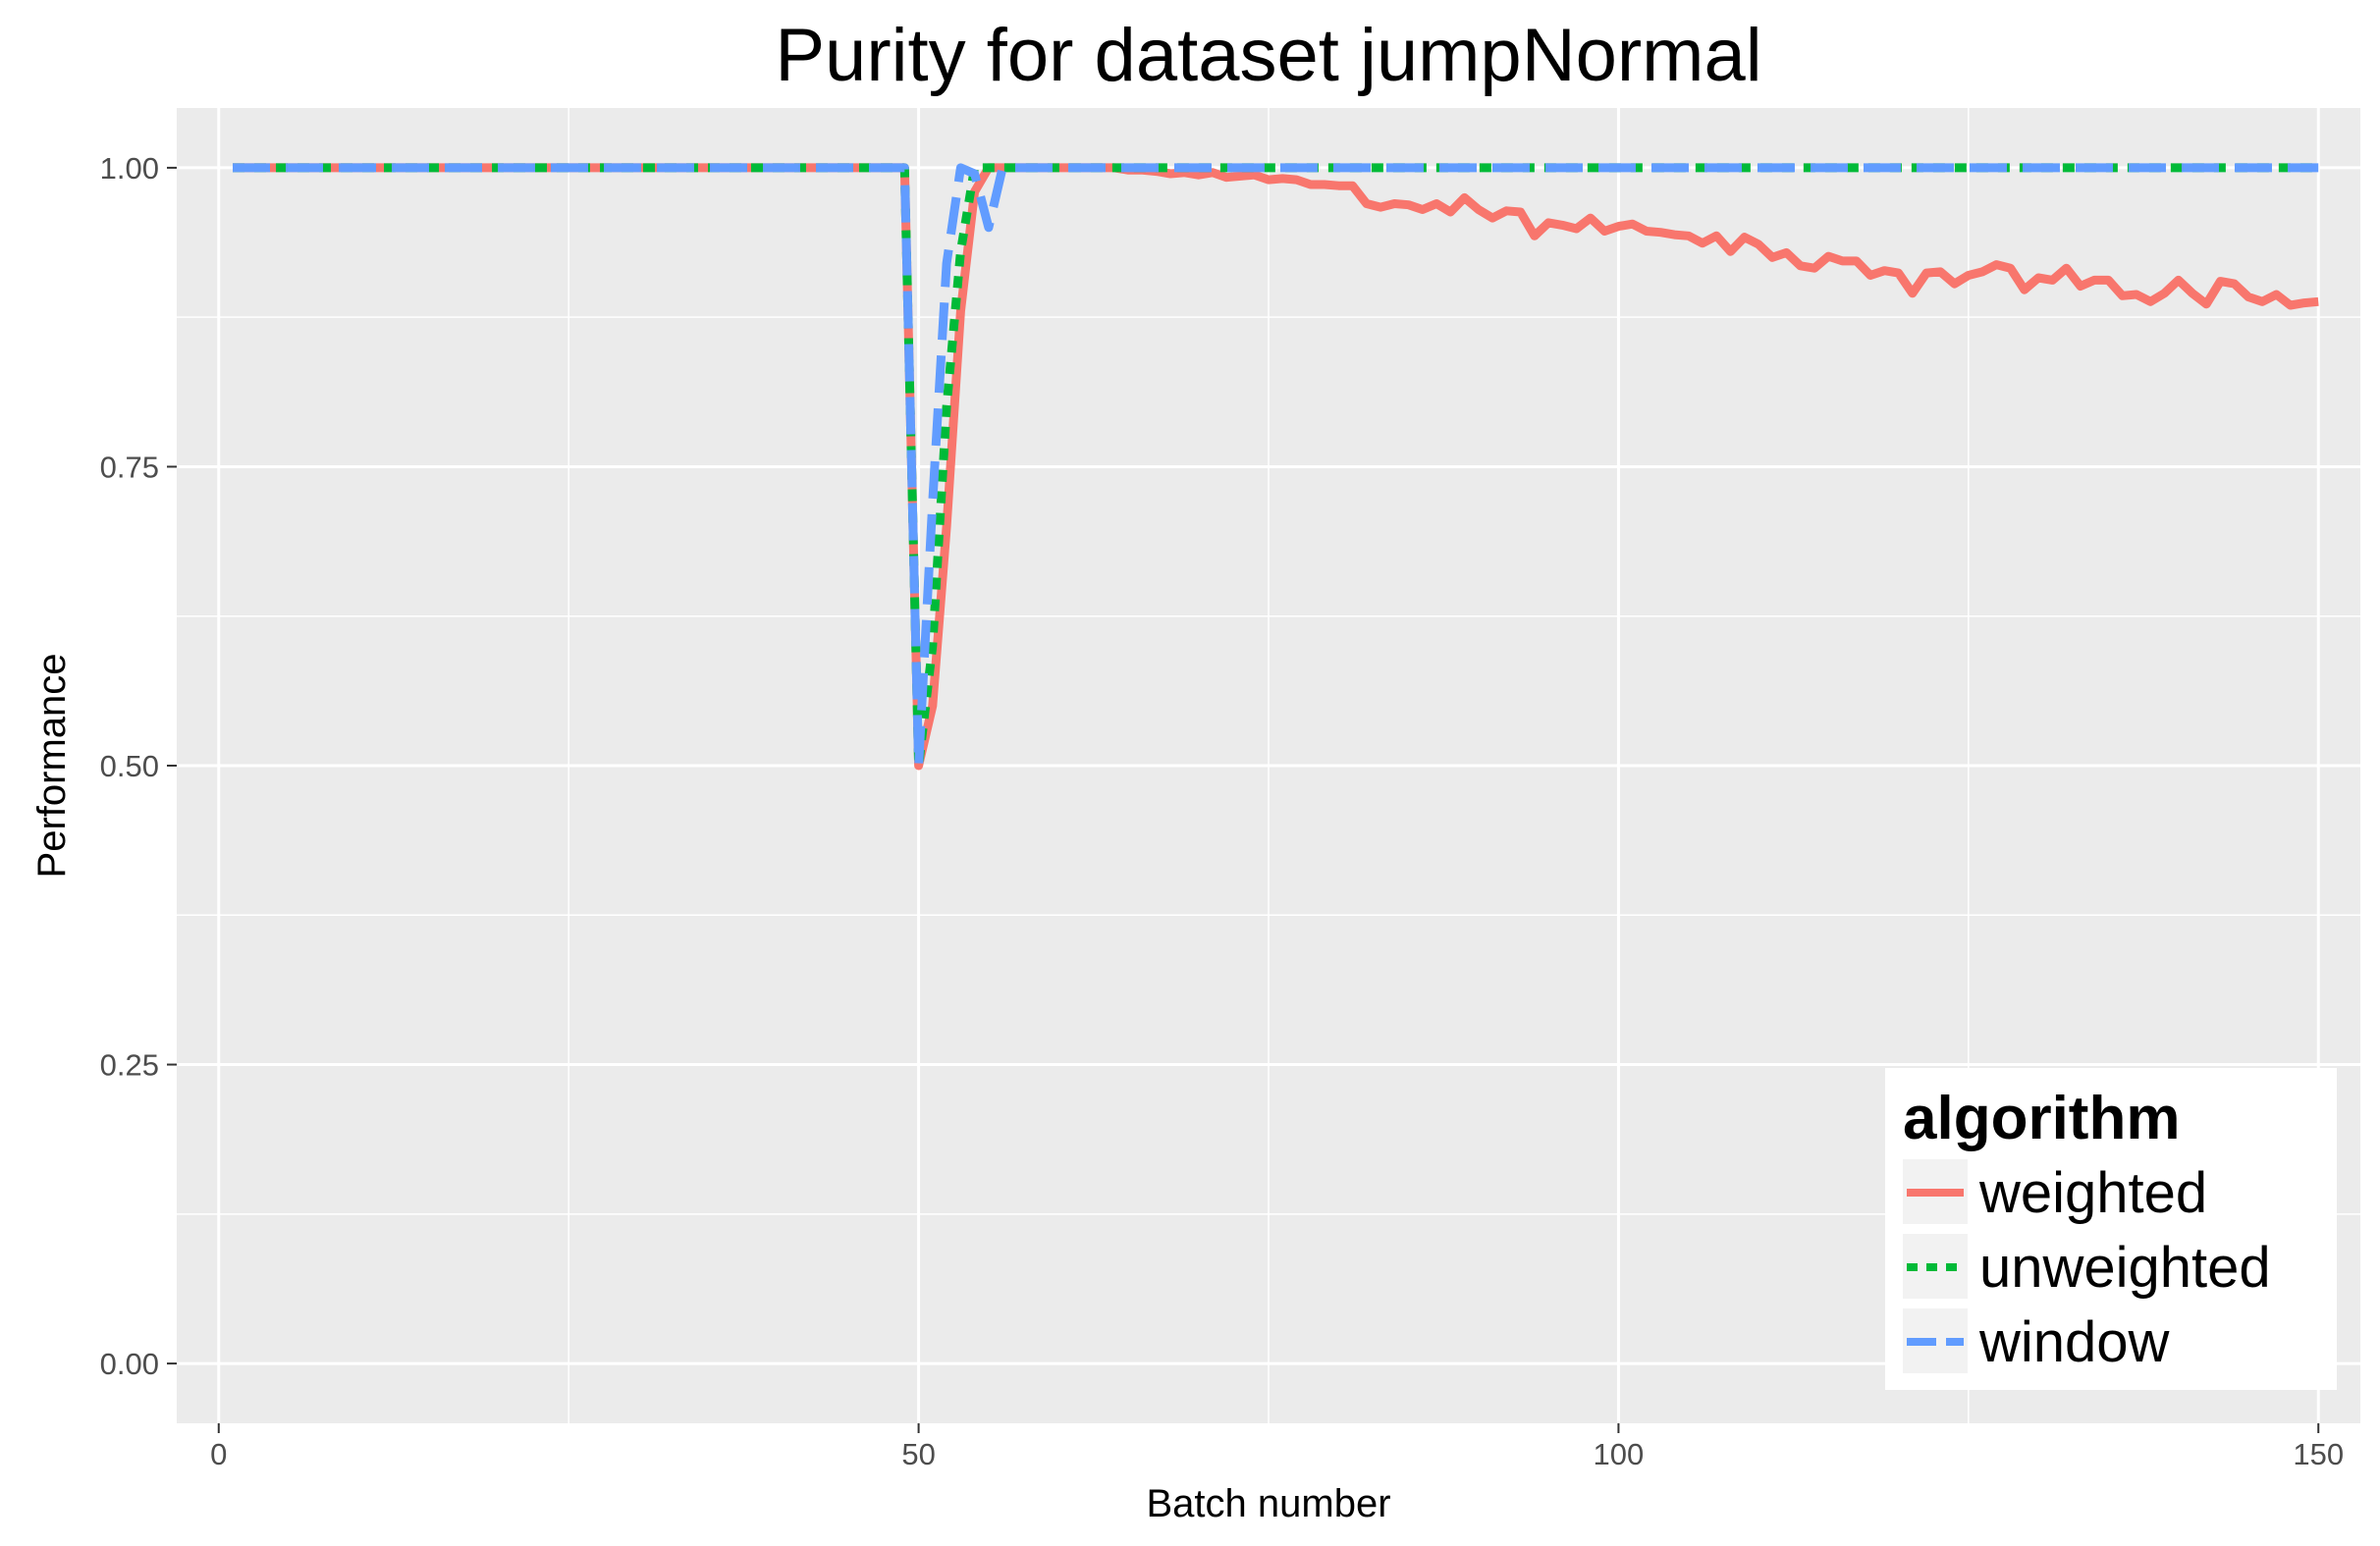  What do you see at coordinates (2041, 1118) in the screenshot?
I see `legend-title: algorithm` at bounding box center [2041, 1118].